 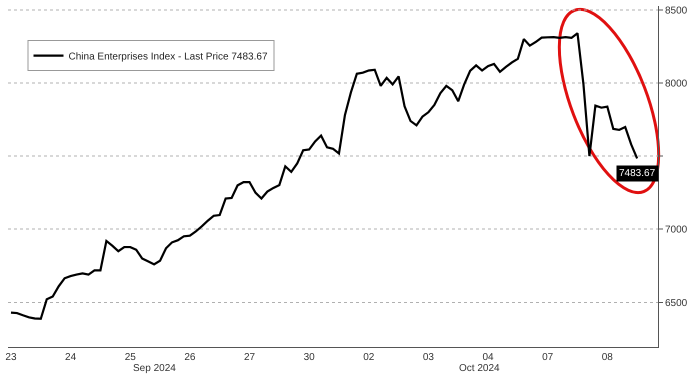 I want to click on x-tick-label: 03, so click(x=428, y=357).